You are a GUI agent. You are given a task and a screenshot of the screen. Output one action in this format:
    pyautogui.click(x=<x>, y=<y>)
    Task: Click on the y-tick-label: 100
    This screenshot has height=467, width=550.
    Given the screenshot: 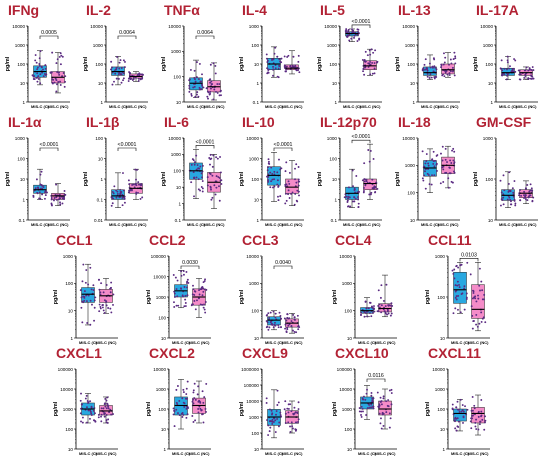 What is the action you would take?
    pyautogui.click(x=177, y=76)
    